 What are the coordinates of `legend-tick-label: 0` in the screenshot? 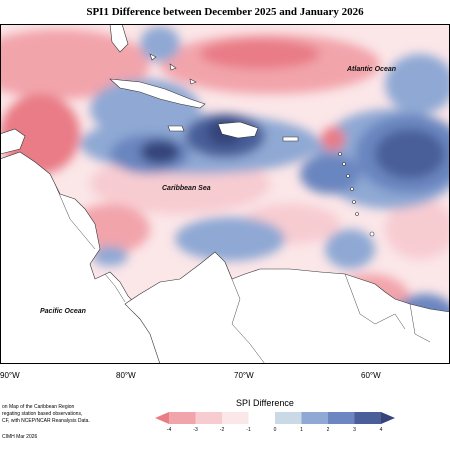 It's located at (275, 430).